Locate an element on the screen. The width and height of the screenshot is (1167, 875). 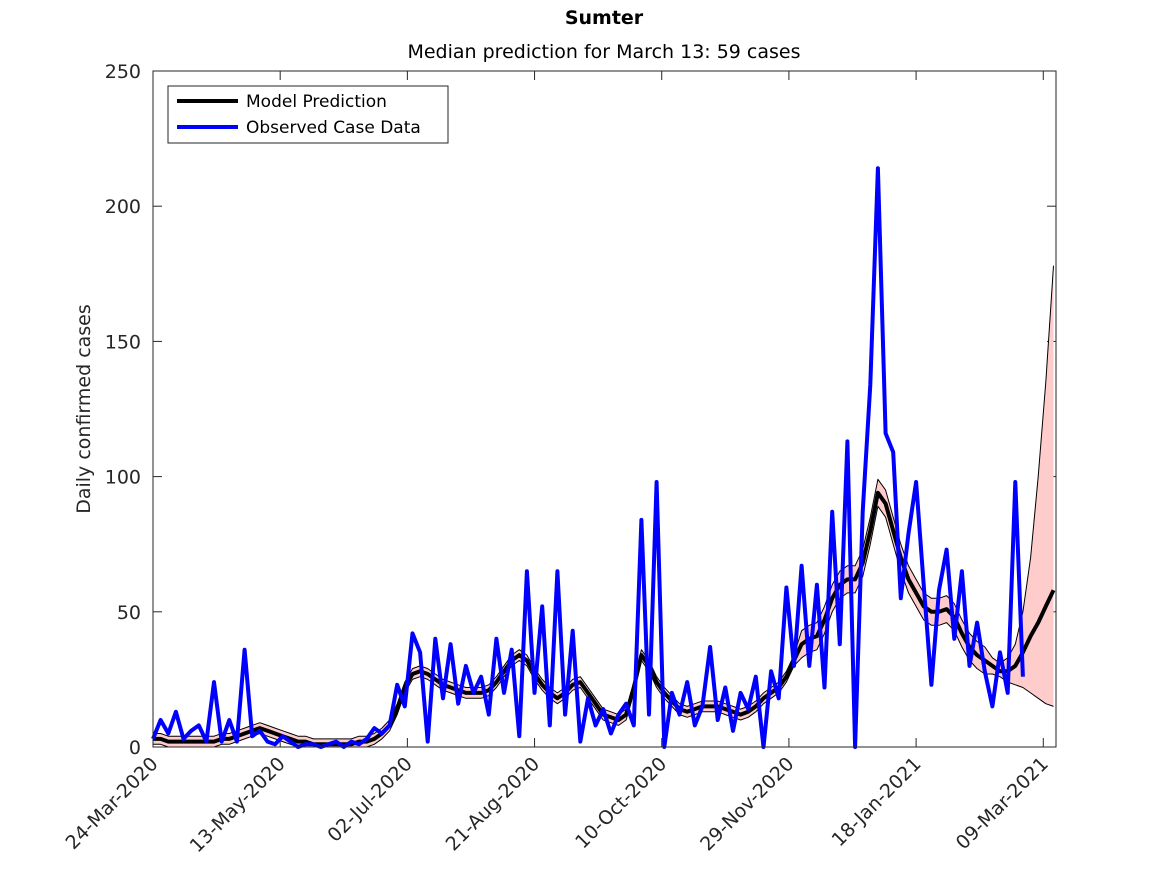
legend-box is located at coordinates (308, 114).